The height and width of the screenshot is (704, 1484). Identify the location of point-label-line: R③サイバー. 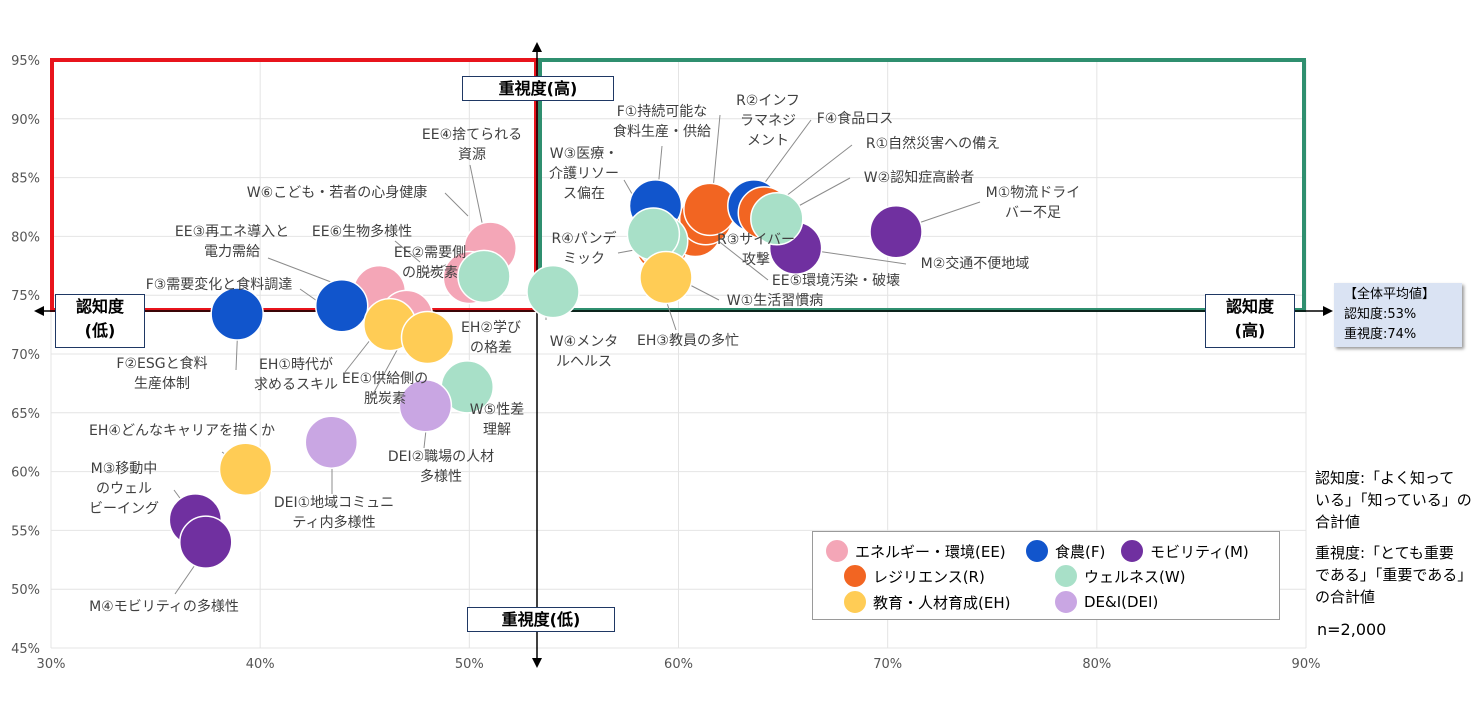
(756, 240).